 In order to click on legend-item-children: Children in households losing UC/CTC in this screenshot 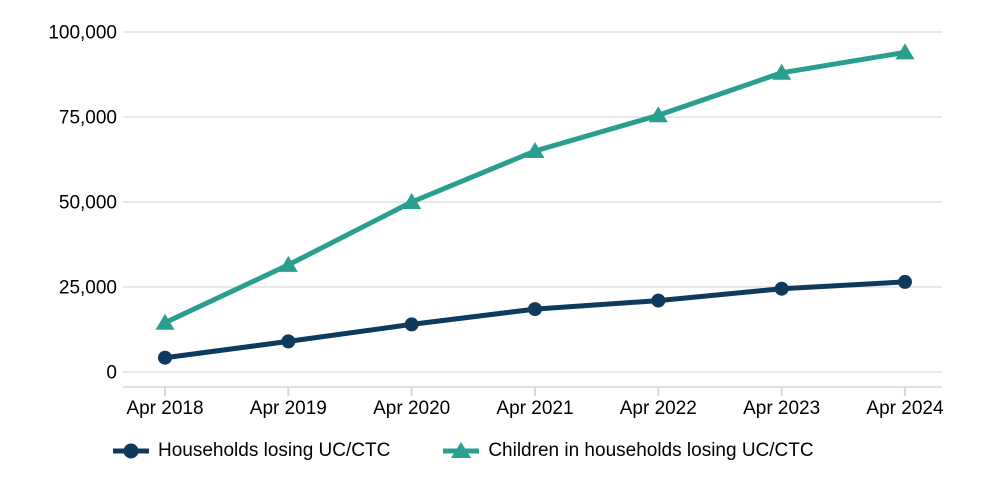, I will do `click(628, 451)`.